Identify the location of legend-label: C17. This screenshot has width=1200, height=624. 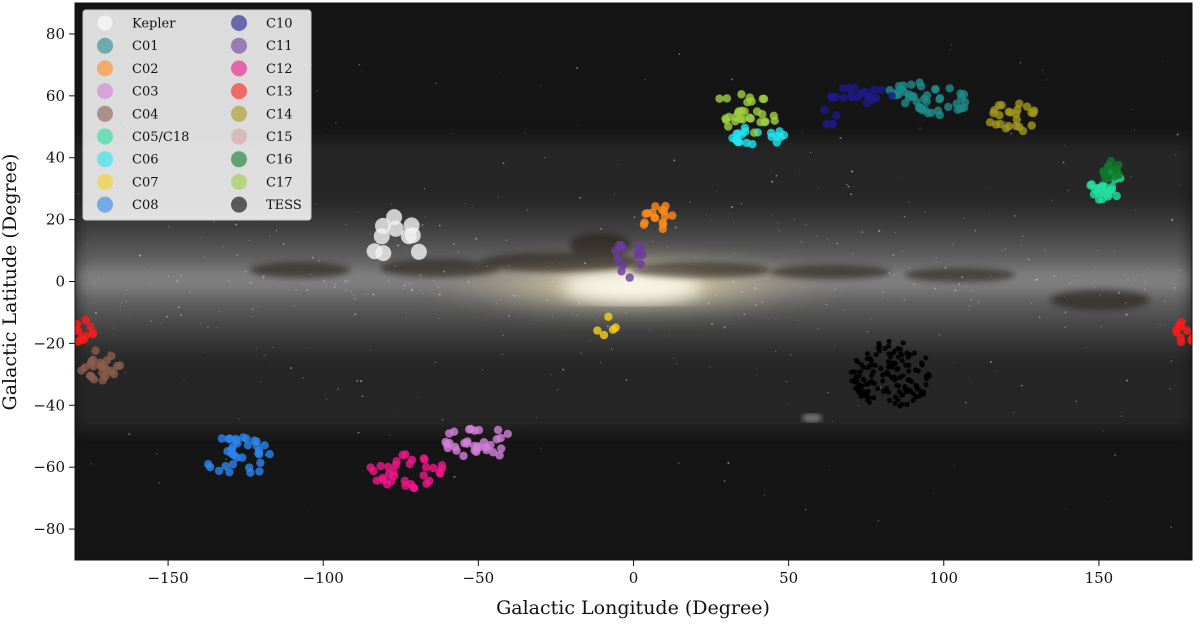
(279, 182).